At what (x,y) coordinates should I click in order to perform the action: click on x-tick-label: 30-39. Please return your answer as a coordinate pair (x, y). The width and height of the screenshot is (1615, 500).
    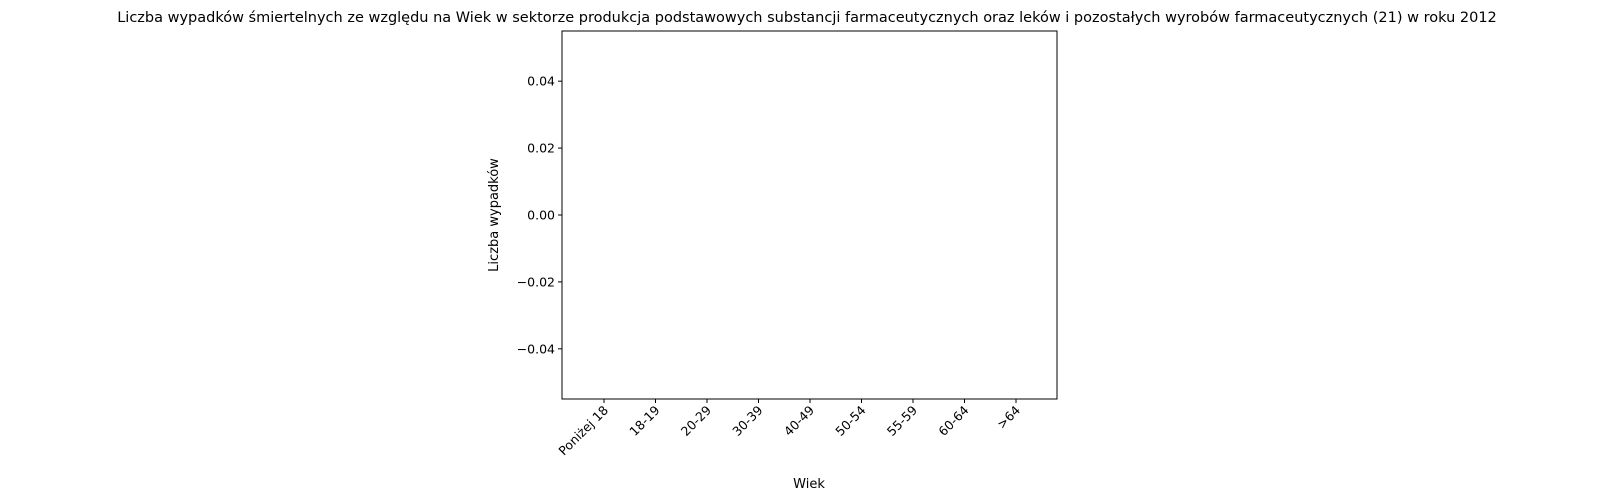
    Looking at the image, I should click on (747, 420).